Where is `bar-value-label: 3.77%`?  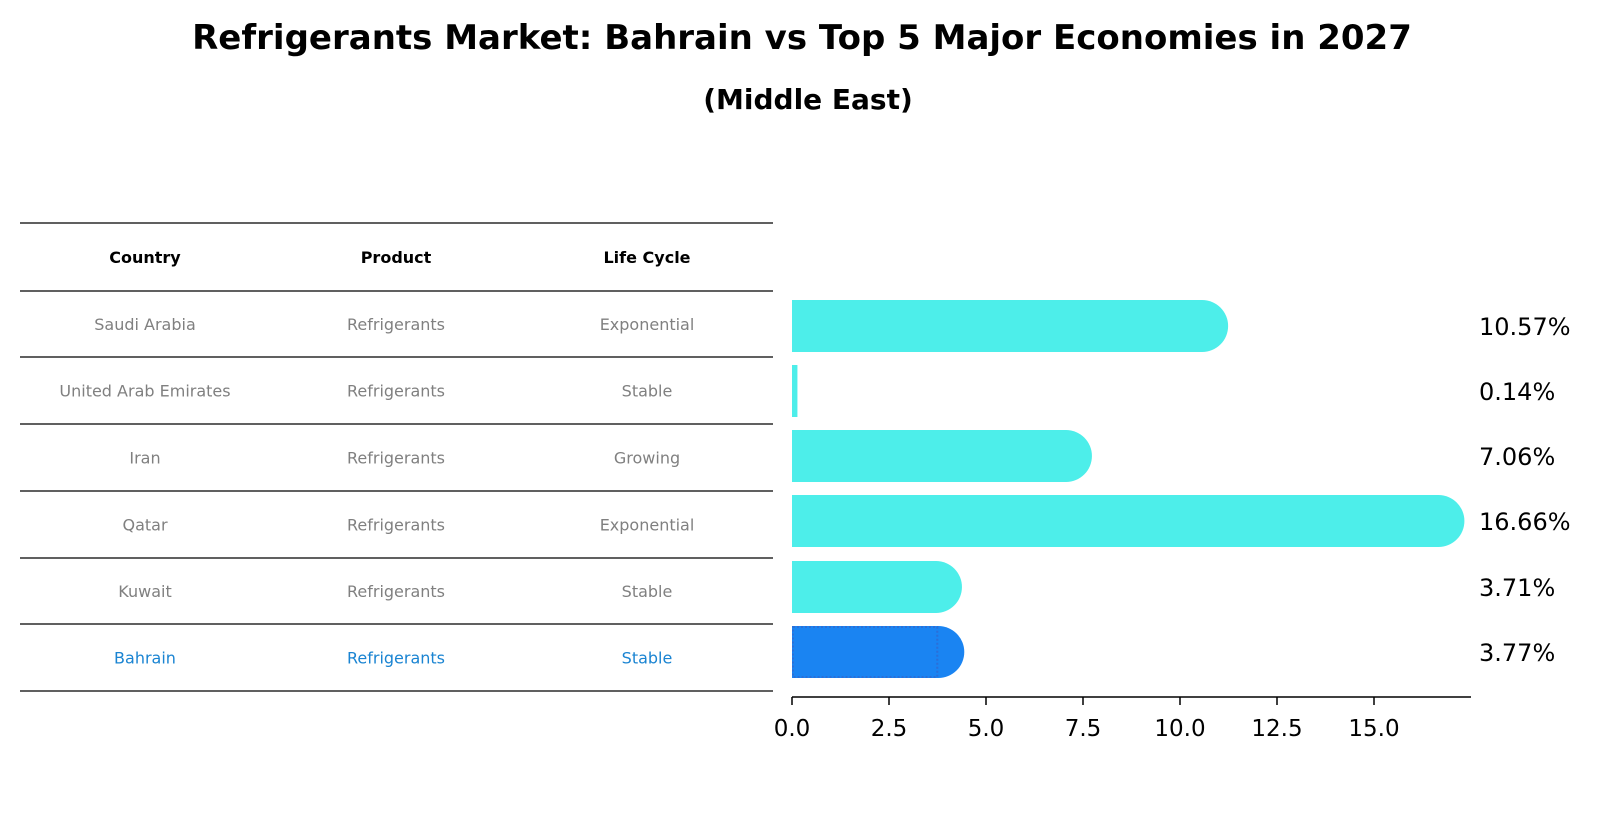 bar-value-label: 3.77% is located at coordinates (1517, 653).